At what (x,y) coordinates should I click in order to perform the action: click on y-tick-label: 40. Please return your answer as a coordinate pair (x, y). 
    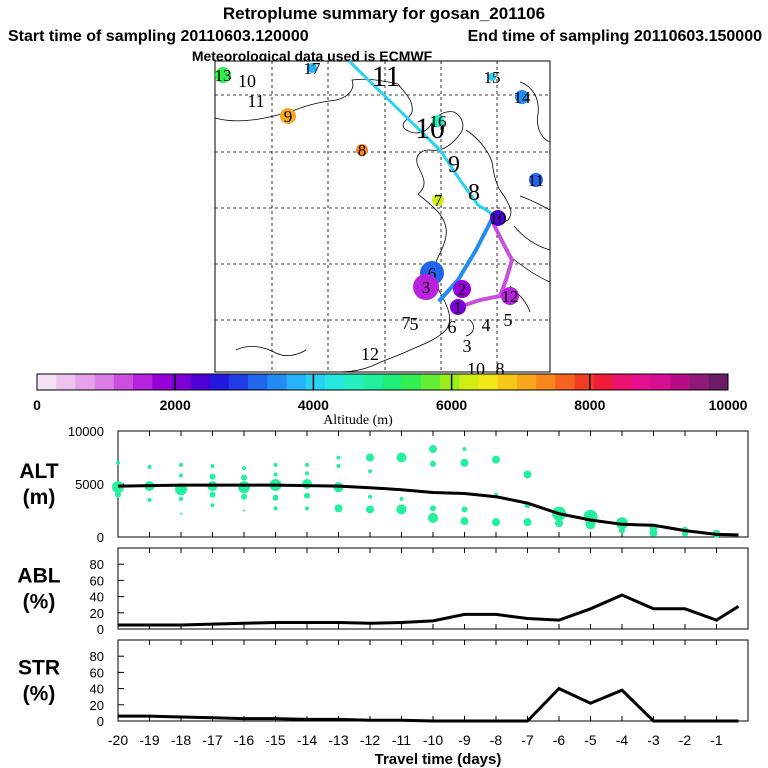
    Looking at the image, I should click on (97, 689).